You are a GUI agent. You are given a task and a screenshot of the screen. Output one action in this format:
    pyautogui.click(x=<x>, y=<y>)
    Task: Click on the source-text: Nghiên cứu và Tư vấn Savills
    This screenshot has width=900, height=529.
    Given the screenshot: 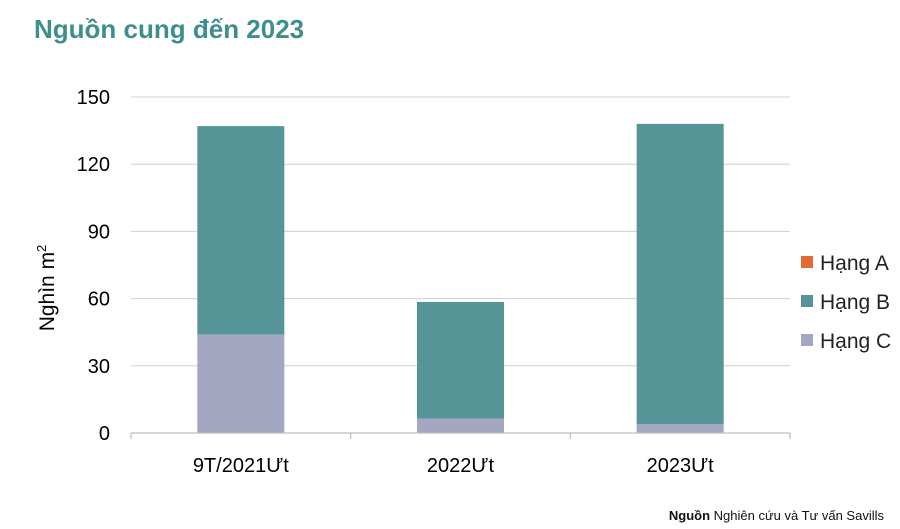 What is the action you would take?
    pyautogui.click(x=798, y=515)
    